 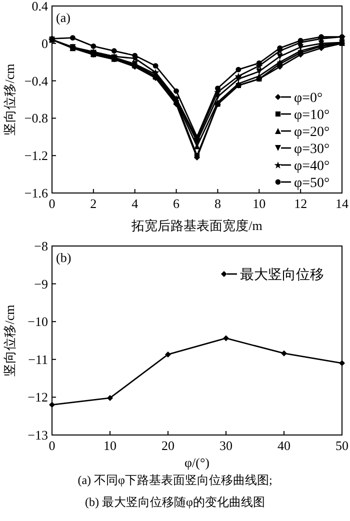 I want to click on legend-label: φ=10°, so click(x=312, y=115).